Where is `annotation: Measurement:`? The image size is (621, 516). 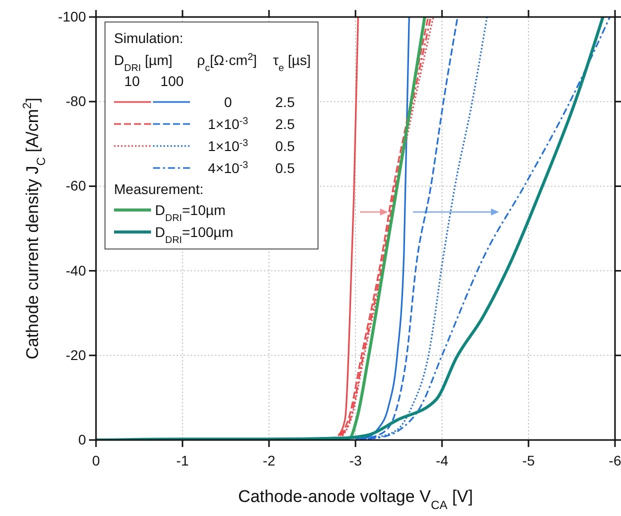
annotation: Measurement: is located at coordinates (159, 189).